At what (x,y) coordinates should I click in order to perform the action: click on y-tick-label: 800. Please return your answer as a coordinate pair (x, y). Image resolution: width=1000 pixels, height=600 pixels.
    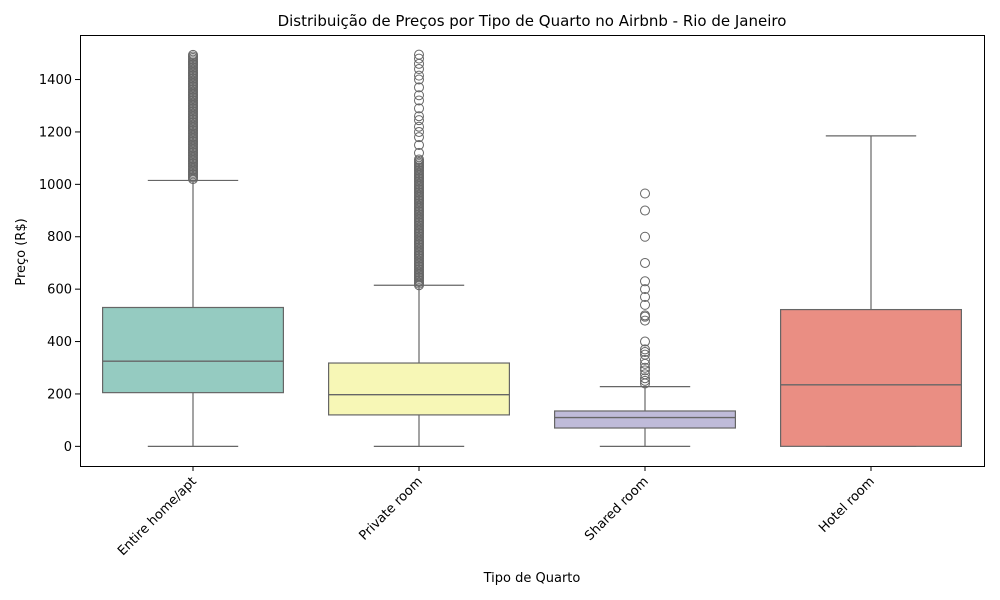
    Looking at the image, I should click on (59, 237).